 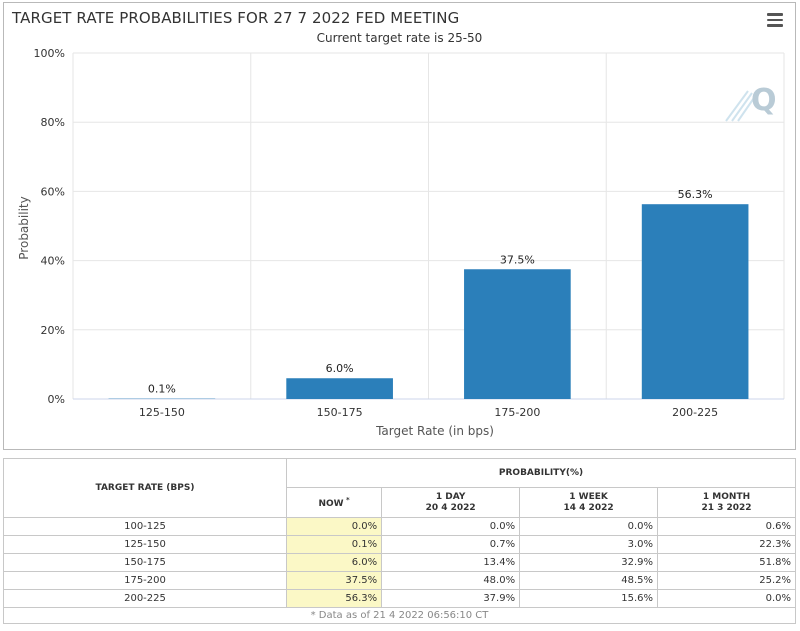 I want to click on probability-cell: 48.5%, so click(x=589, y=580).